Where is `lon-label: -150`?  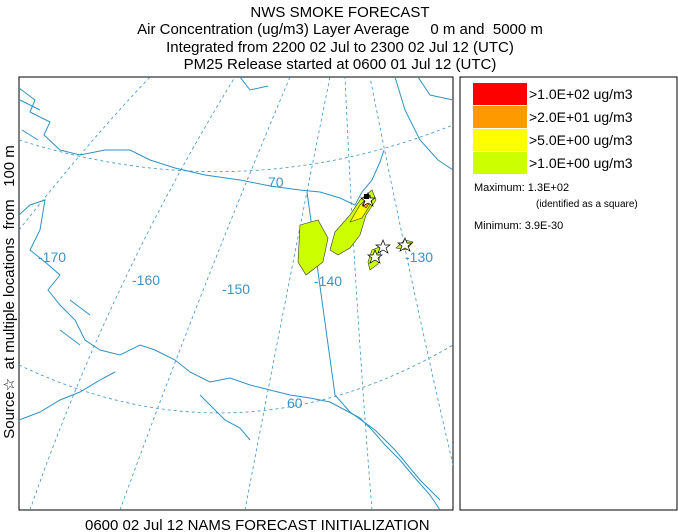
lon-label: -150 is located at coordinates (236, 289).